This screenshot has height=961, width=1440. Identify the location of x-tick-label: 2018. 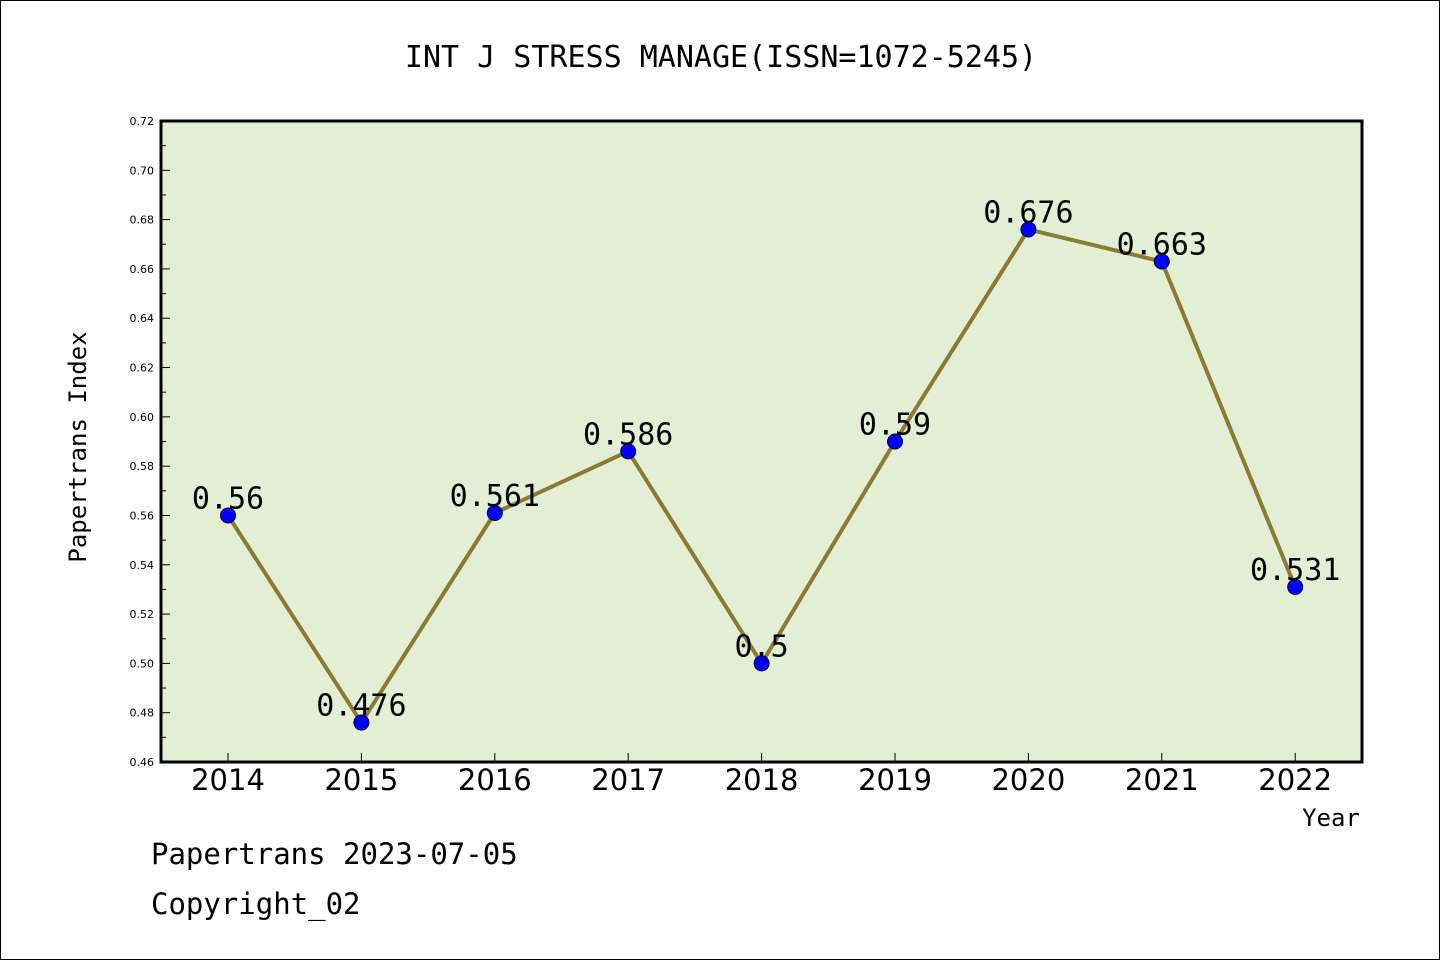
(762, 780).